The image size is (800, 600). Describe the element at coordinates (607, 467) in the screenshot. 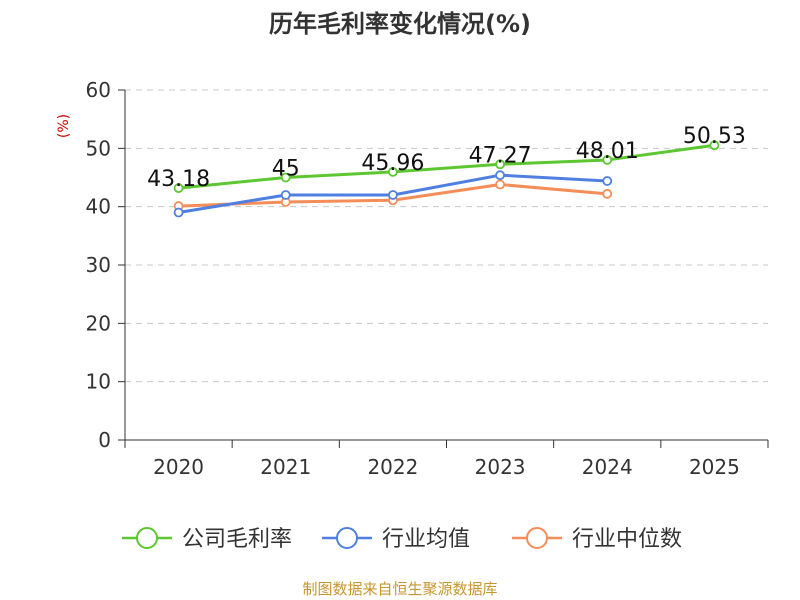

I see `x-tick-label: 2024` at that location.